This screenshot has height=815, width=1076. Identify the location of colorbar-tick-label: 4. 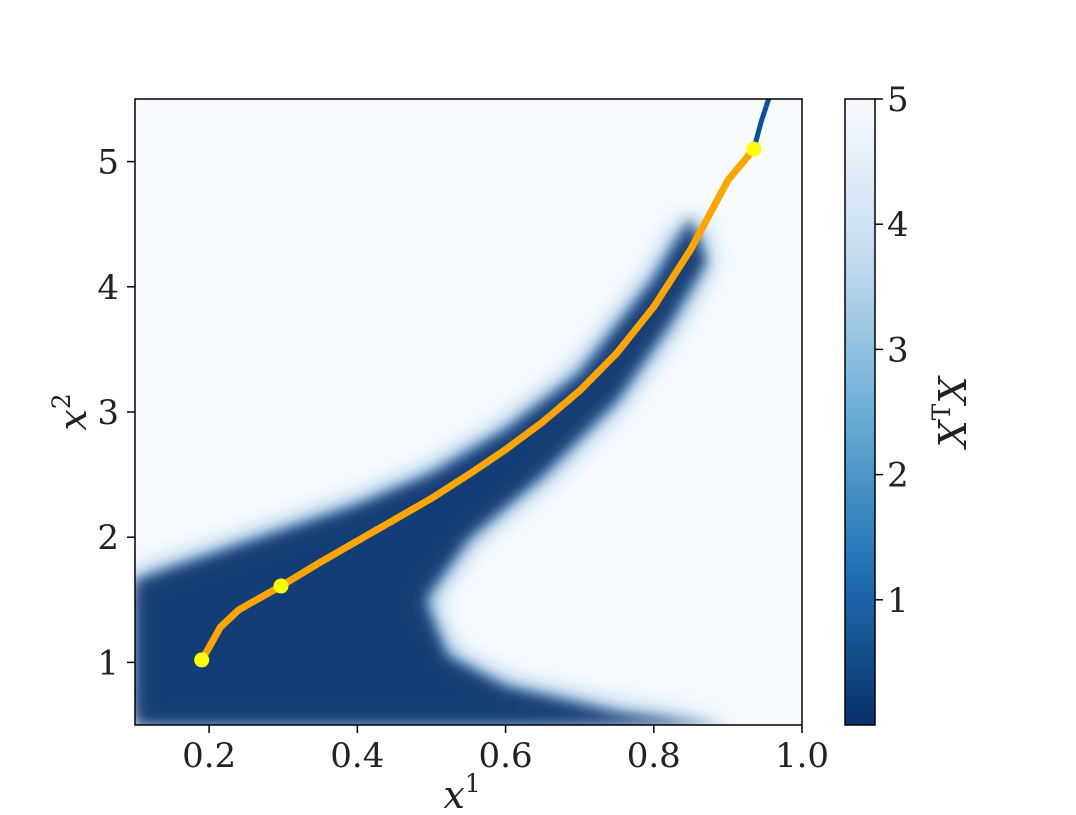
(898, 225).